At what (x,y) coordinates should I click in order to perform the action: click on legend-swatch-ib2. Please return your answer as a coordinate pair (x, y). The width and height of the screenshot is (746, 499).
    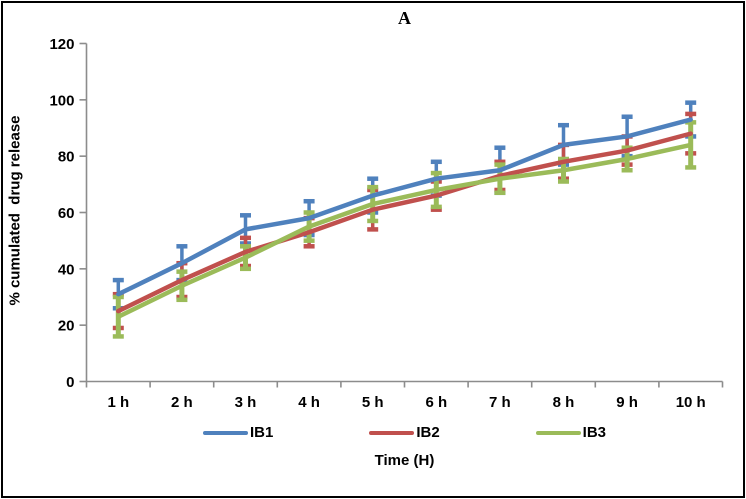
    Looking at the image, I should click on (392, 432).